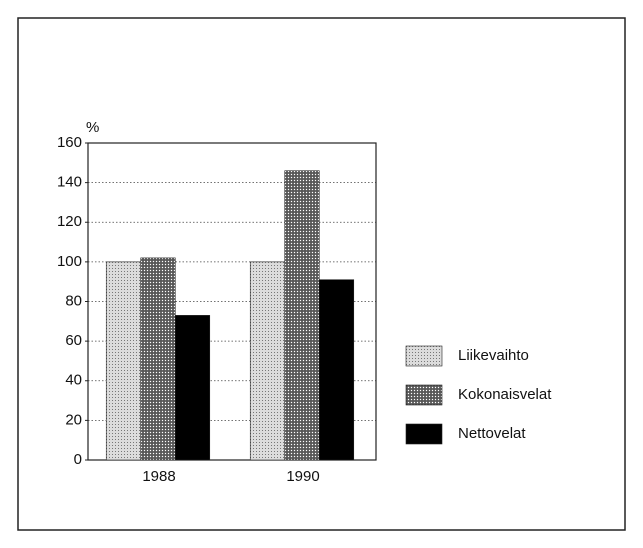 The width and height of the screenshot is (643, 548). Describe the element at coordinates (69, 221) in the screenshot. I see `y-tick-label: 120` at that location.